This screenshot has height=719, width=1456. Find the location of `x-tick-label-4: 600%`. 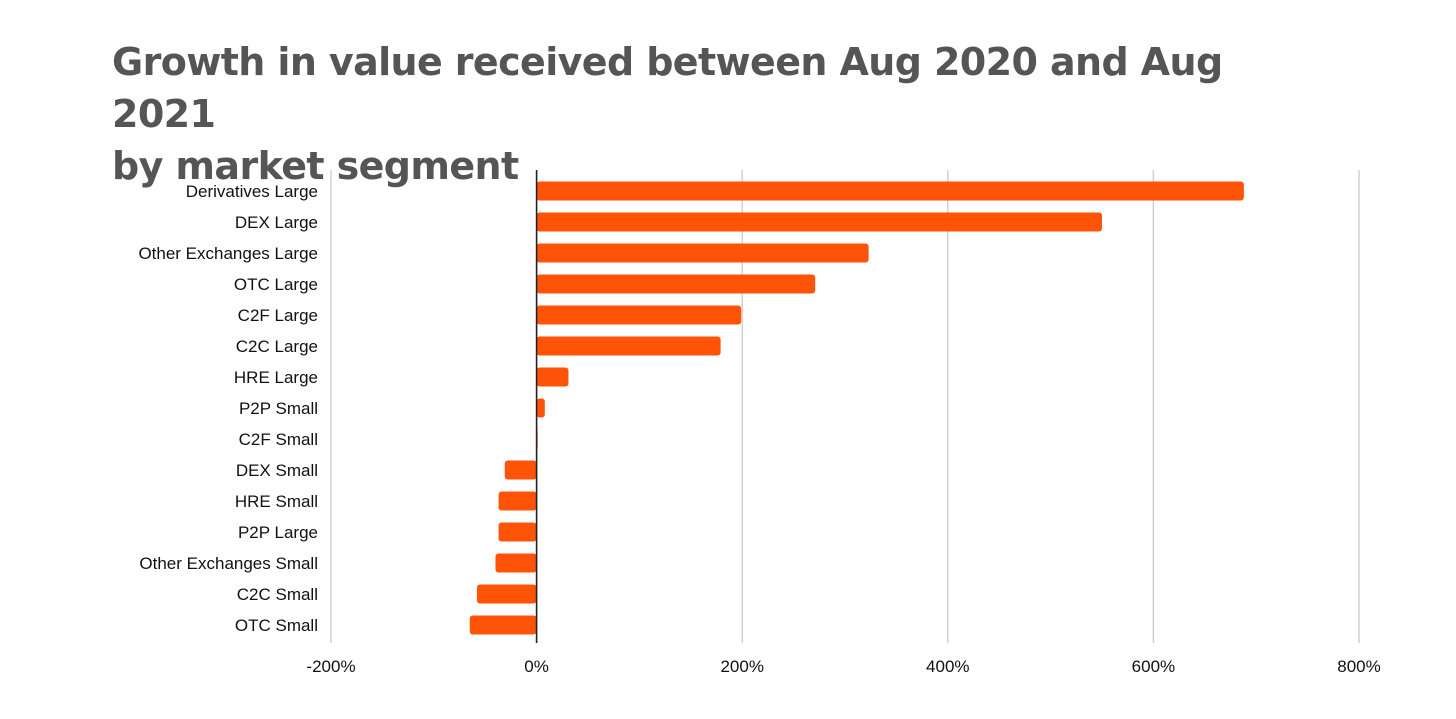

x-tick-label-4: 600% is located at coordinates (1153, 666).